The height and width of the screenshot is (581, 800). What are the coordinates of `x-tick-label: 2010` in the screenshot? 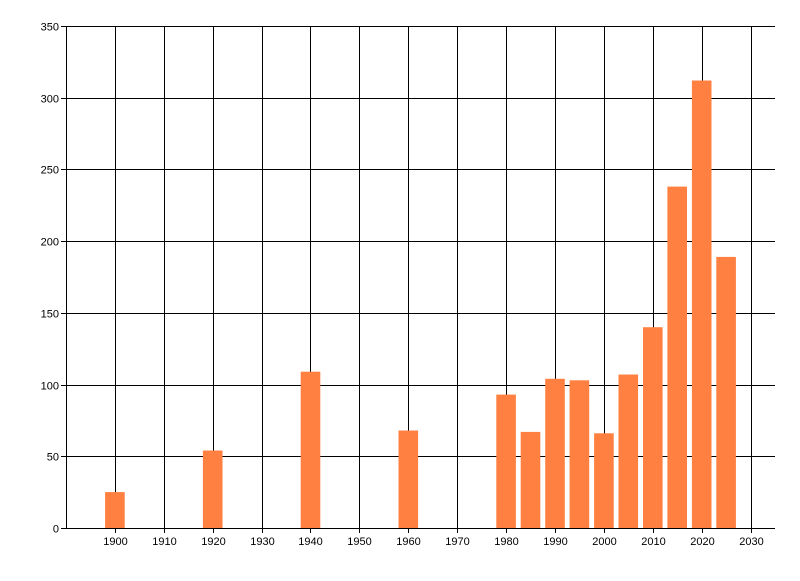 It's located at (653, 542).